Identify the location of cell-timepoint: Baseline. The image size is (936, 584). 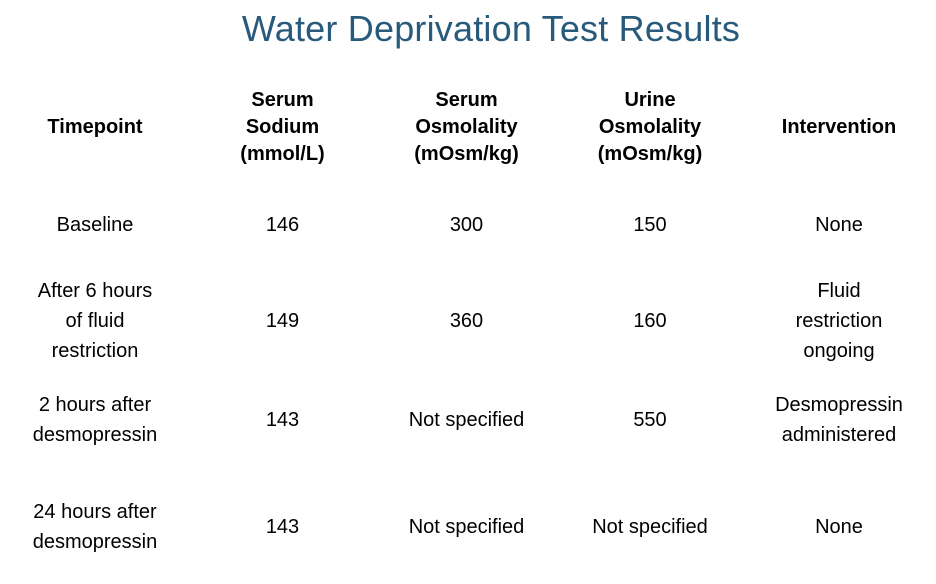
(95, 225).